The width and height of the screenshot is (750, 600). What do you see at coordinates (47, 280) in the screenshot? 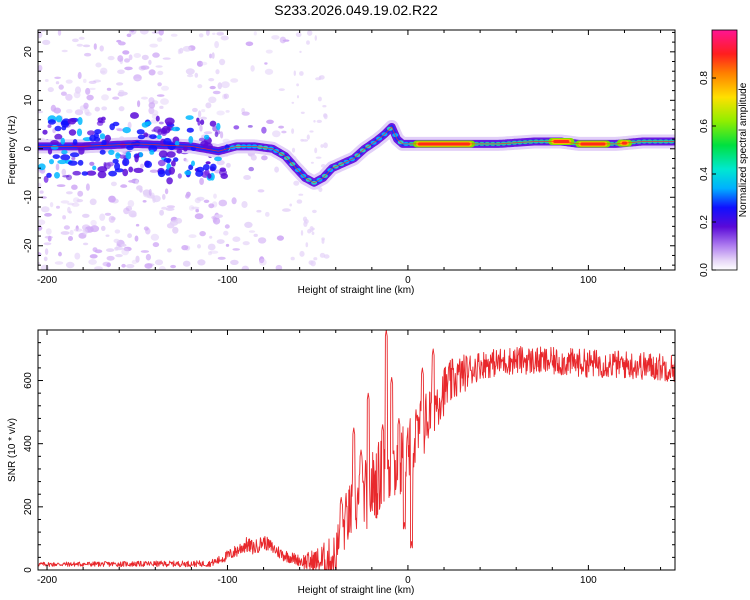
I see `x-tick-label: -200` at bounding box center [47, 280].